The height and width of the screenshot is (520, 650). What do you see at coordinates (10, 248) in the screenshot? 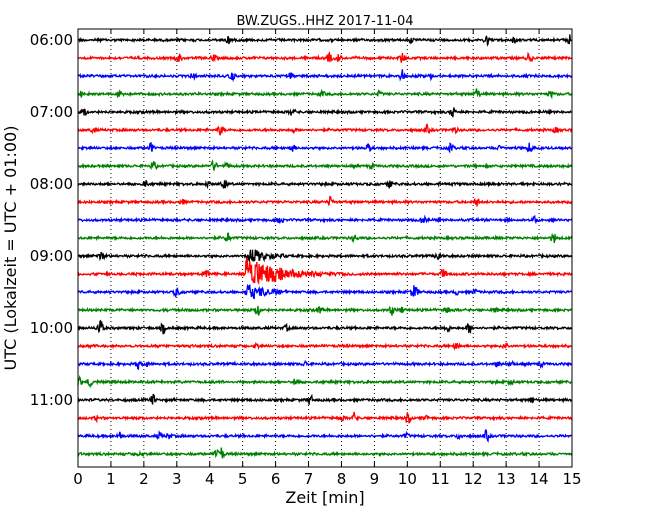
I see `y-axis-label: UTC (Lokalzeit = UTC + 01:00)` at bounding box center [10, 248].